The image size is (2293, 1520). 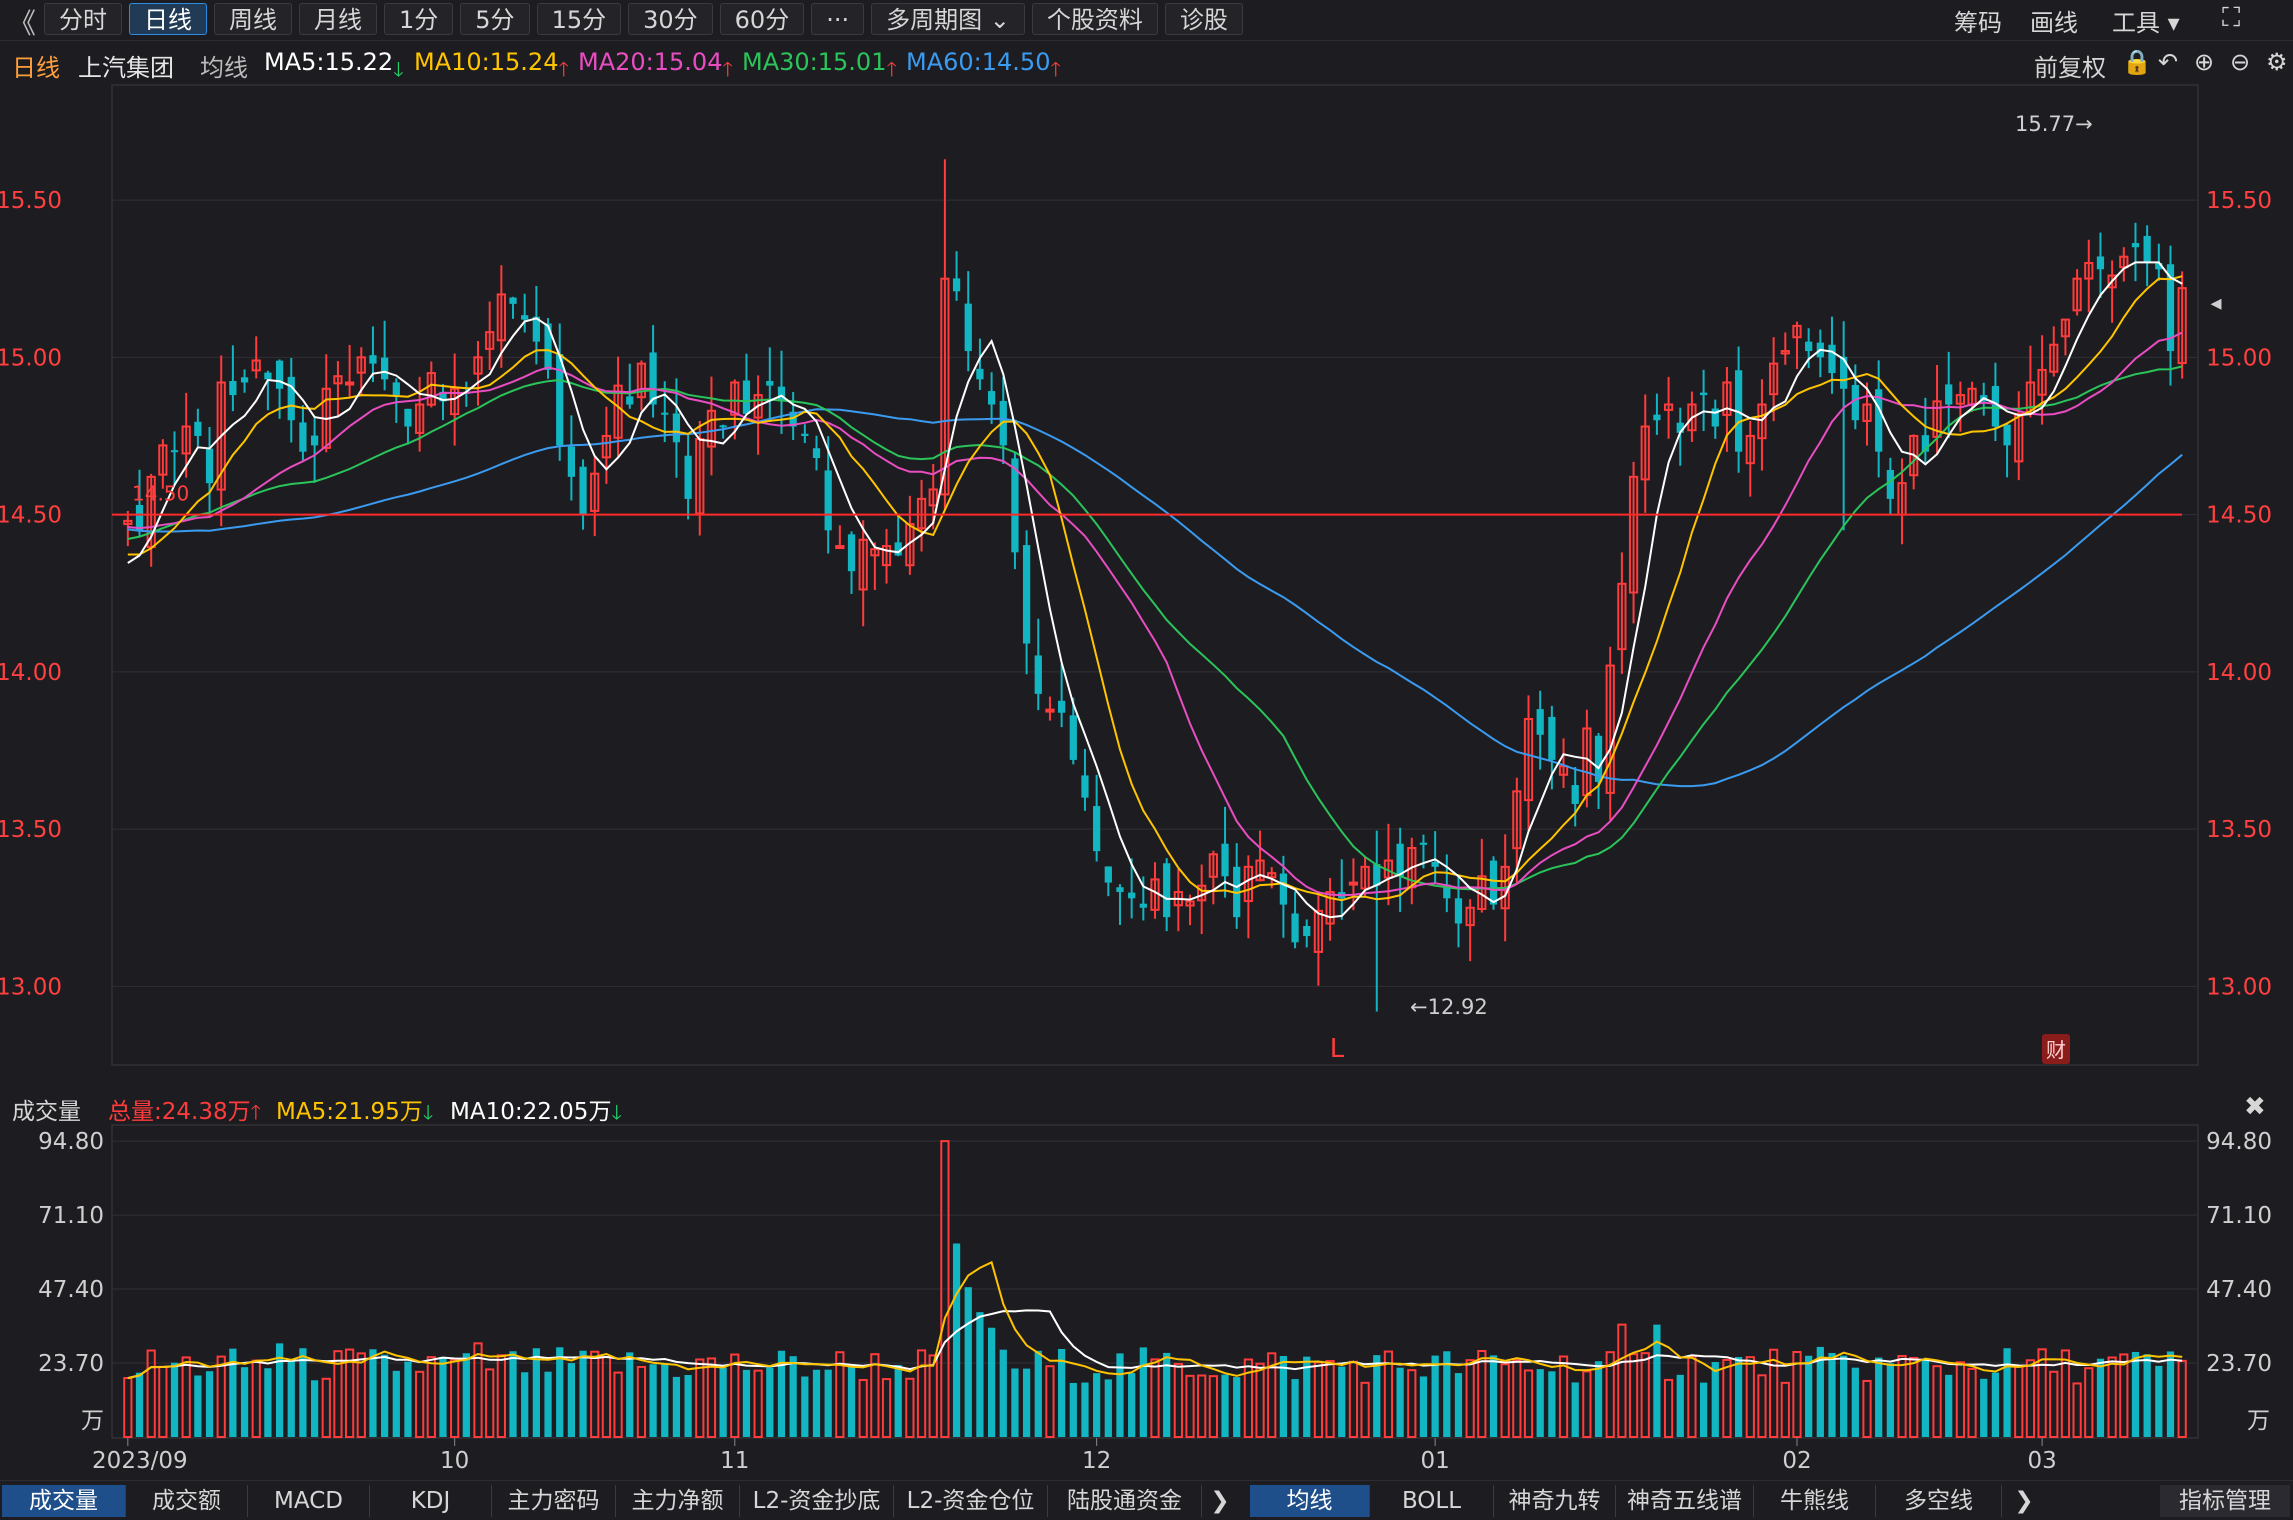 I want to click on fullscreen-icon: ⛶, so click(x=2231, y=18).